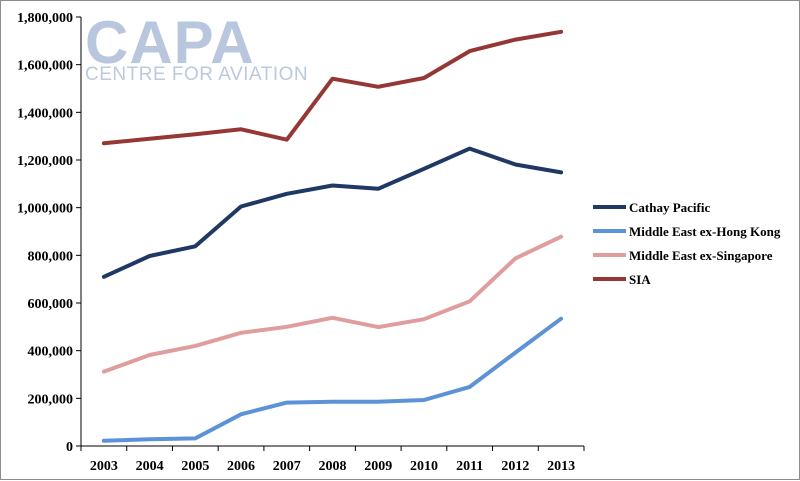  Describe the element at coordinates (287, 466) in the screenshot. I see `x-tick-label: 2007` at that location.